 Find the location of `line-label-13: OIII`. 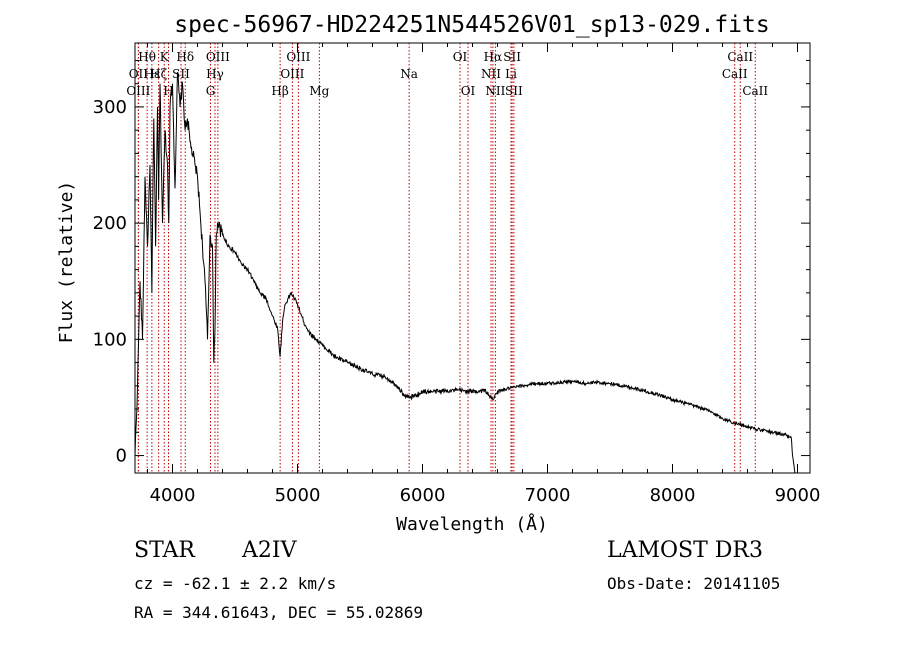

line-label-13: OIII is located at coordinates (292, 74).